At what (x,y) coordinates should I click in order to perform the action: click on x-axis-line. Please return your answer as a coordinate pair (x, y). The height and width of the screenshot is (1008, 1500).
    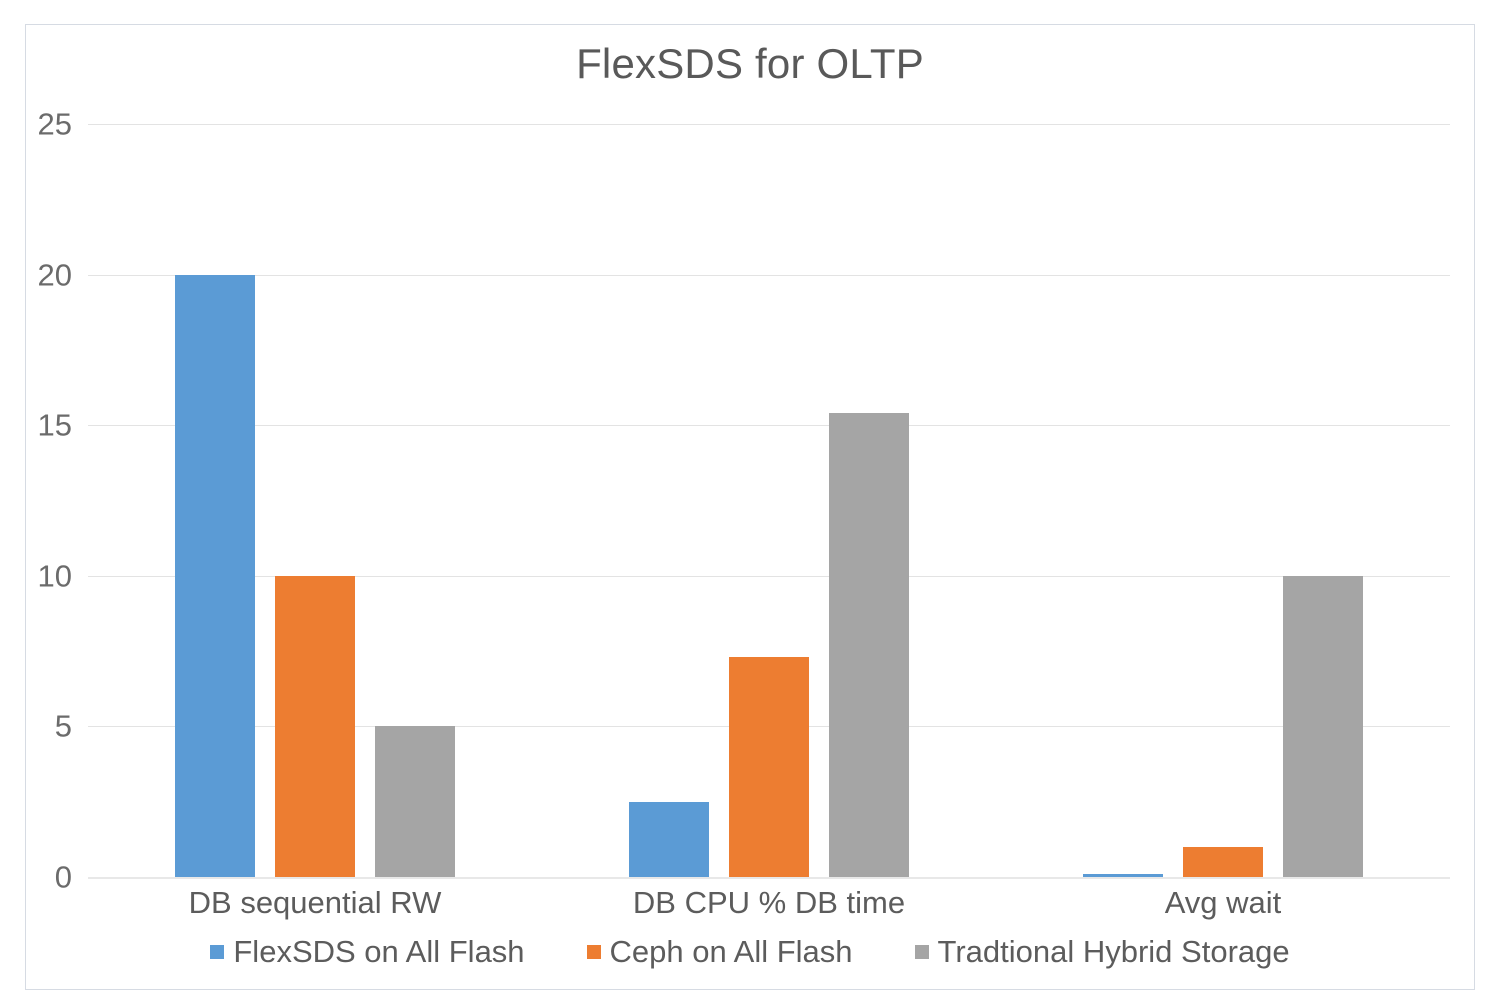
    Looking at the image, I should click on (769, 878).